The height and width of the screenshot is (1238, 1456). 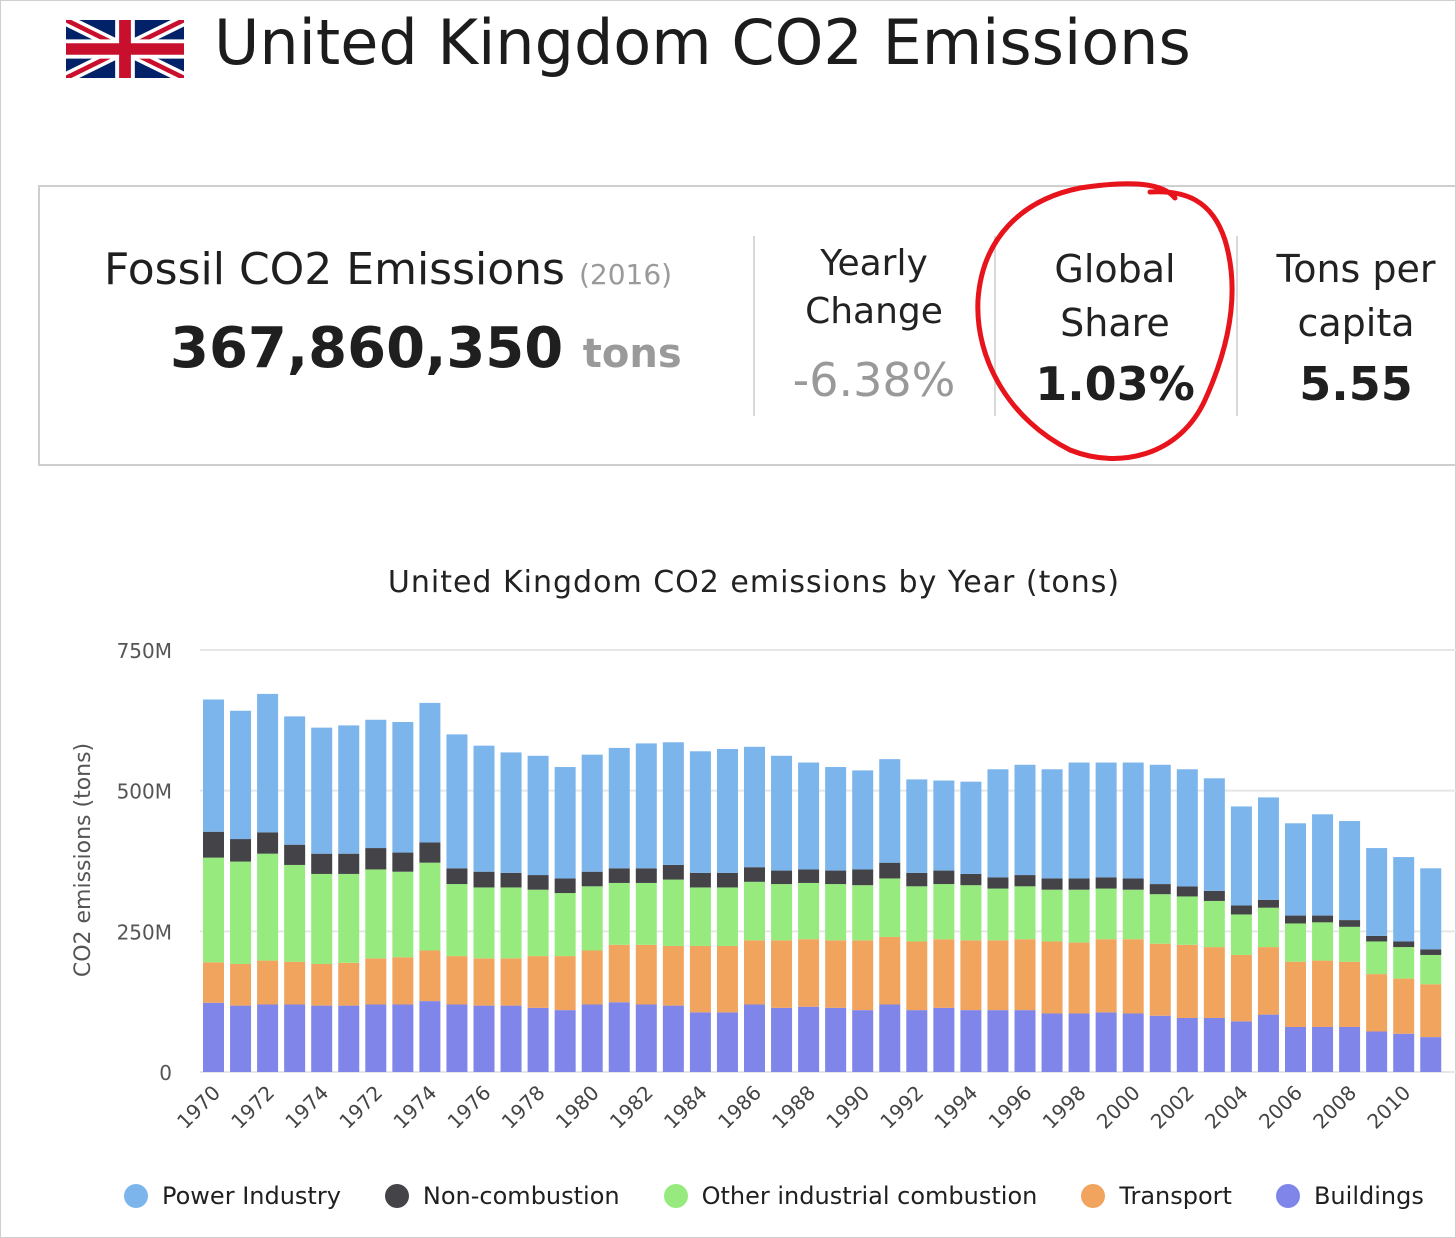 What do you see at coordinates (502, 1196) in the screenshot?
I see `legend-item-non-combustion: Non-combustion` at bounding box center [502, 1196].